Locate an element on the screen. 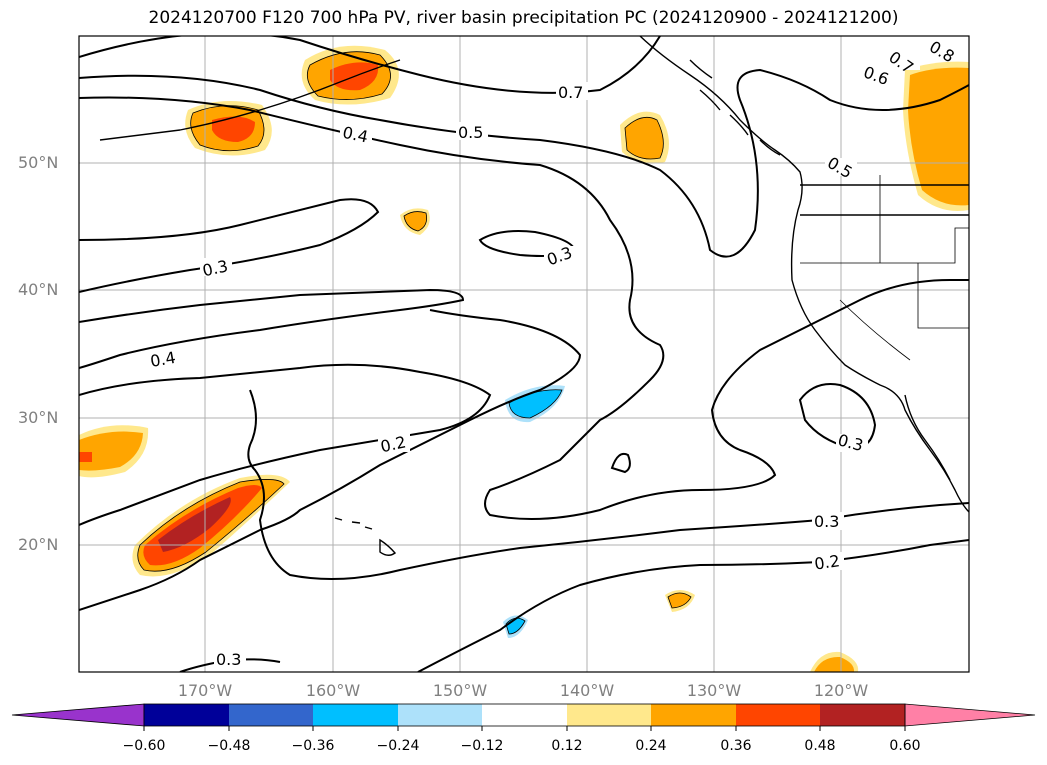  lon-label-160w: 160°W is located at coordinates (333, 690).